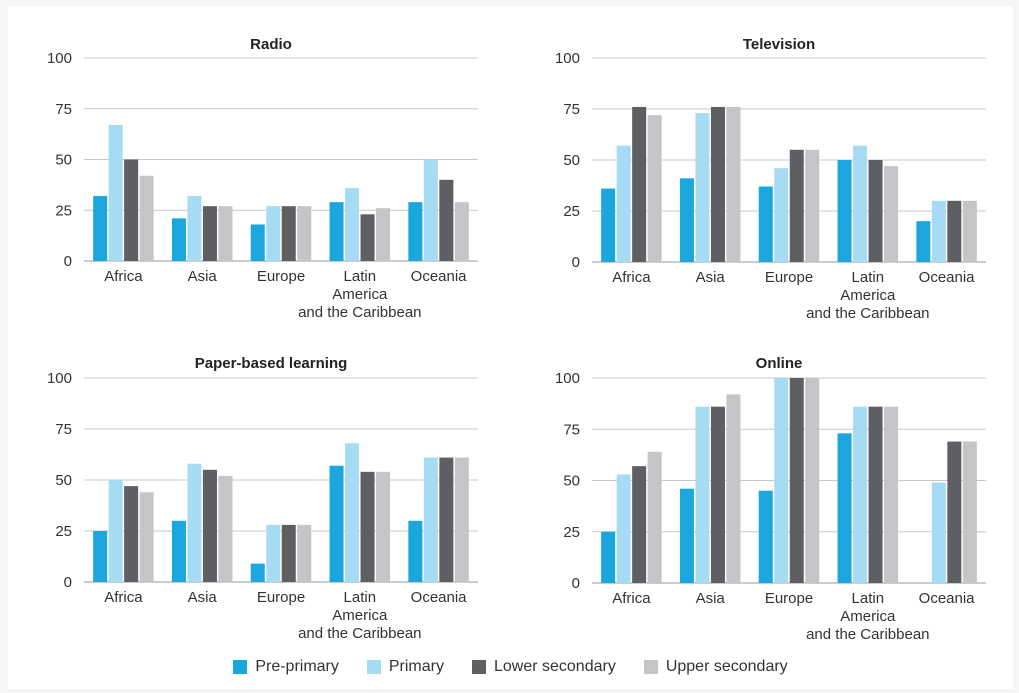 This screenshot has width=1019, height=693. What do you see at coordinates (240, 667) in the screenshot?
I see `legend-swatch-pre-primary` at bounding box center [240, 667].